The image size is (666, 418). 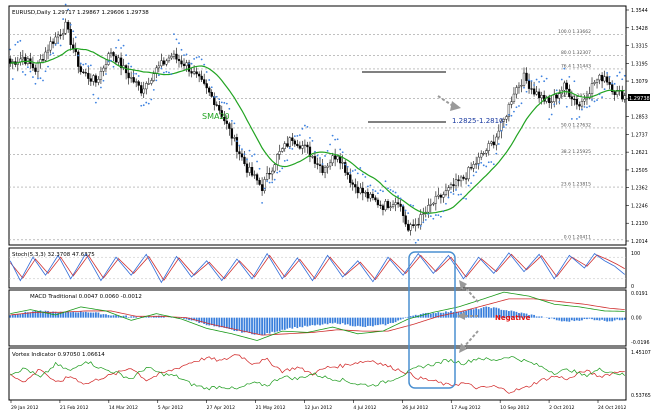 What do you see at coordinates (639, 135) in the screenshot?
I see `price-axis-label: 1.2737` at bounding box center [639, 135].